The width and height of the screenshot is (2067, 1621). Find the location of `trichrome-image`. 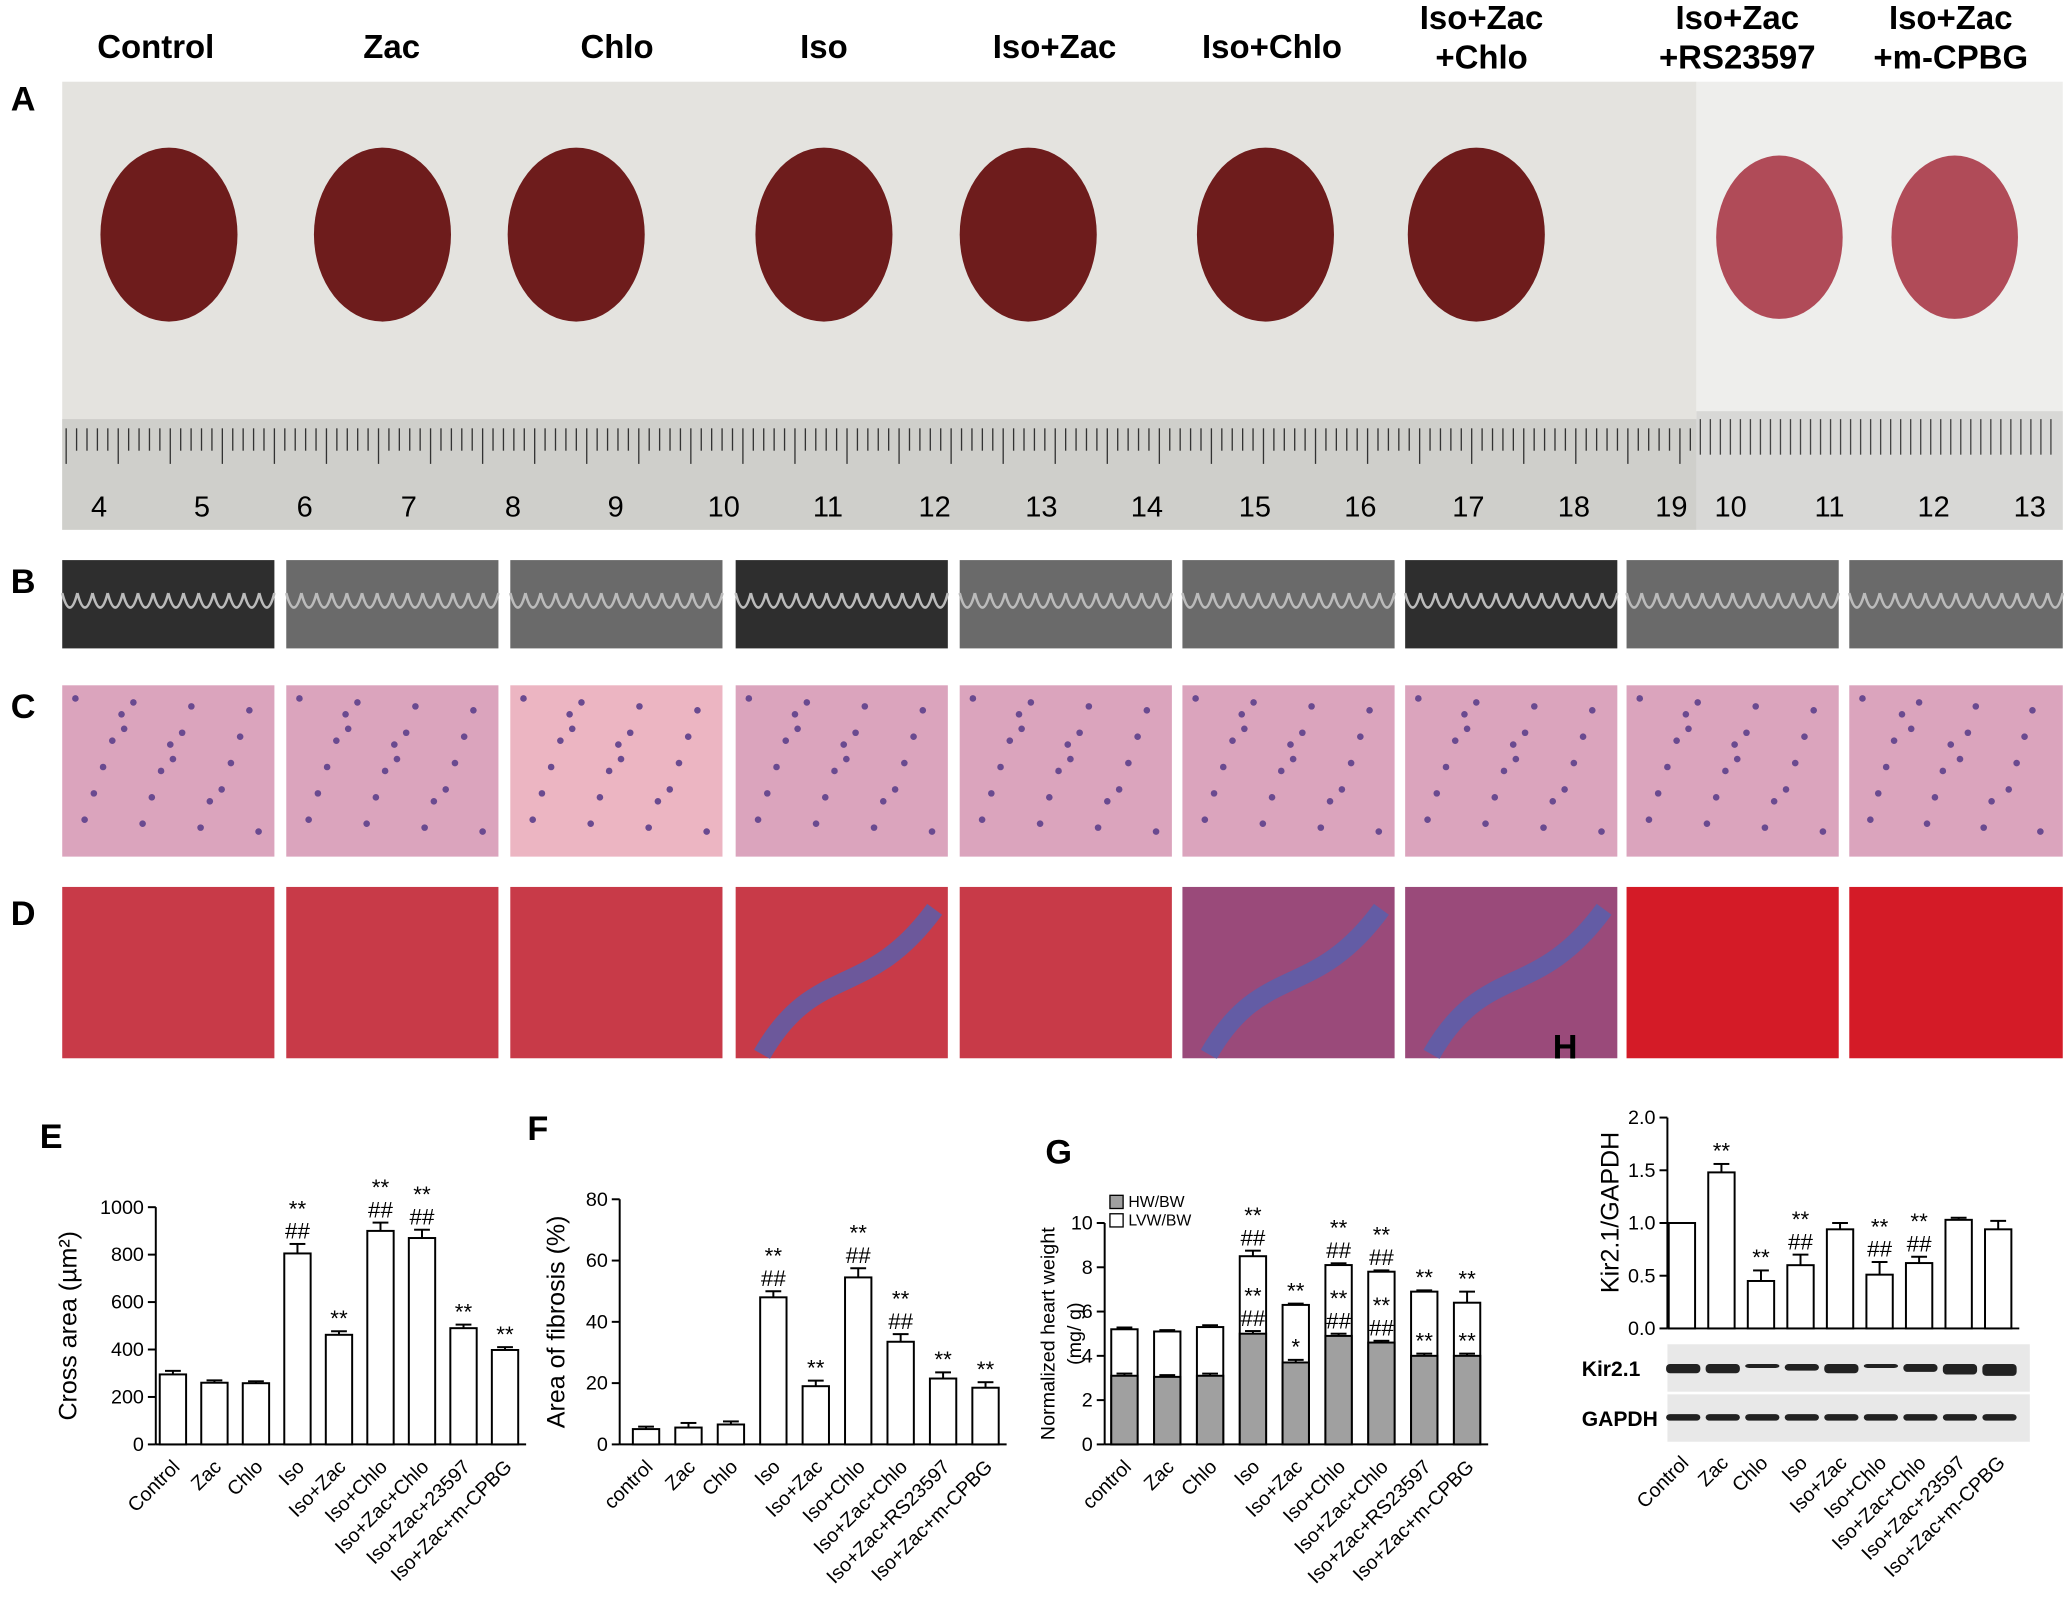

trichrome-image is located at coordinates (1956, 972).